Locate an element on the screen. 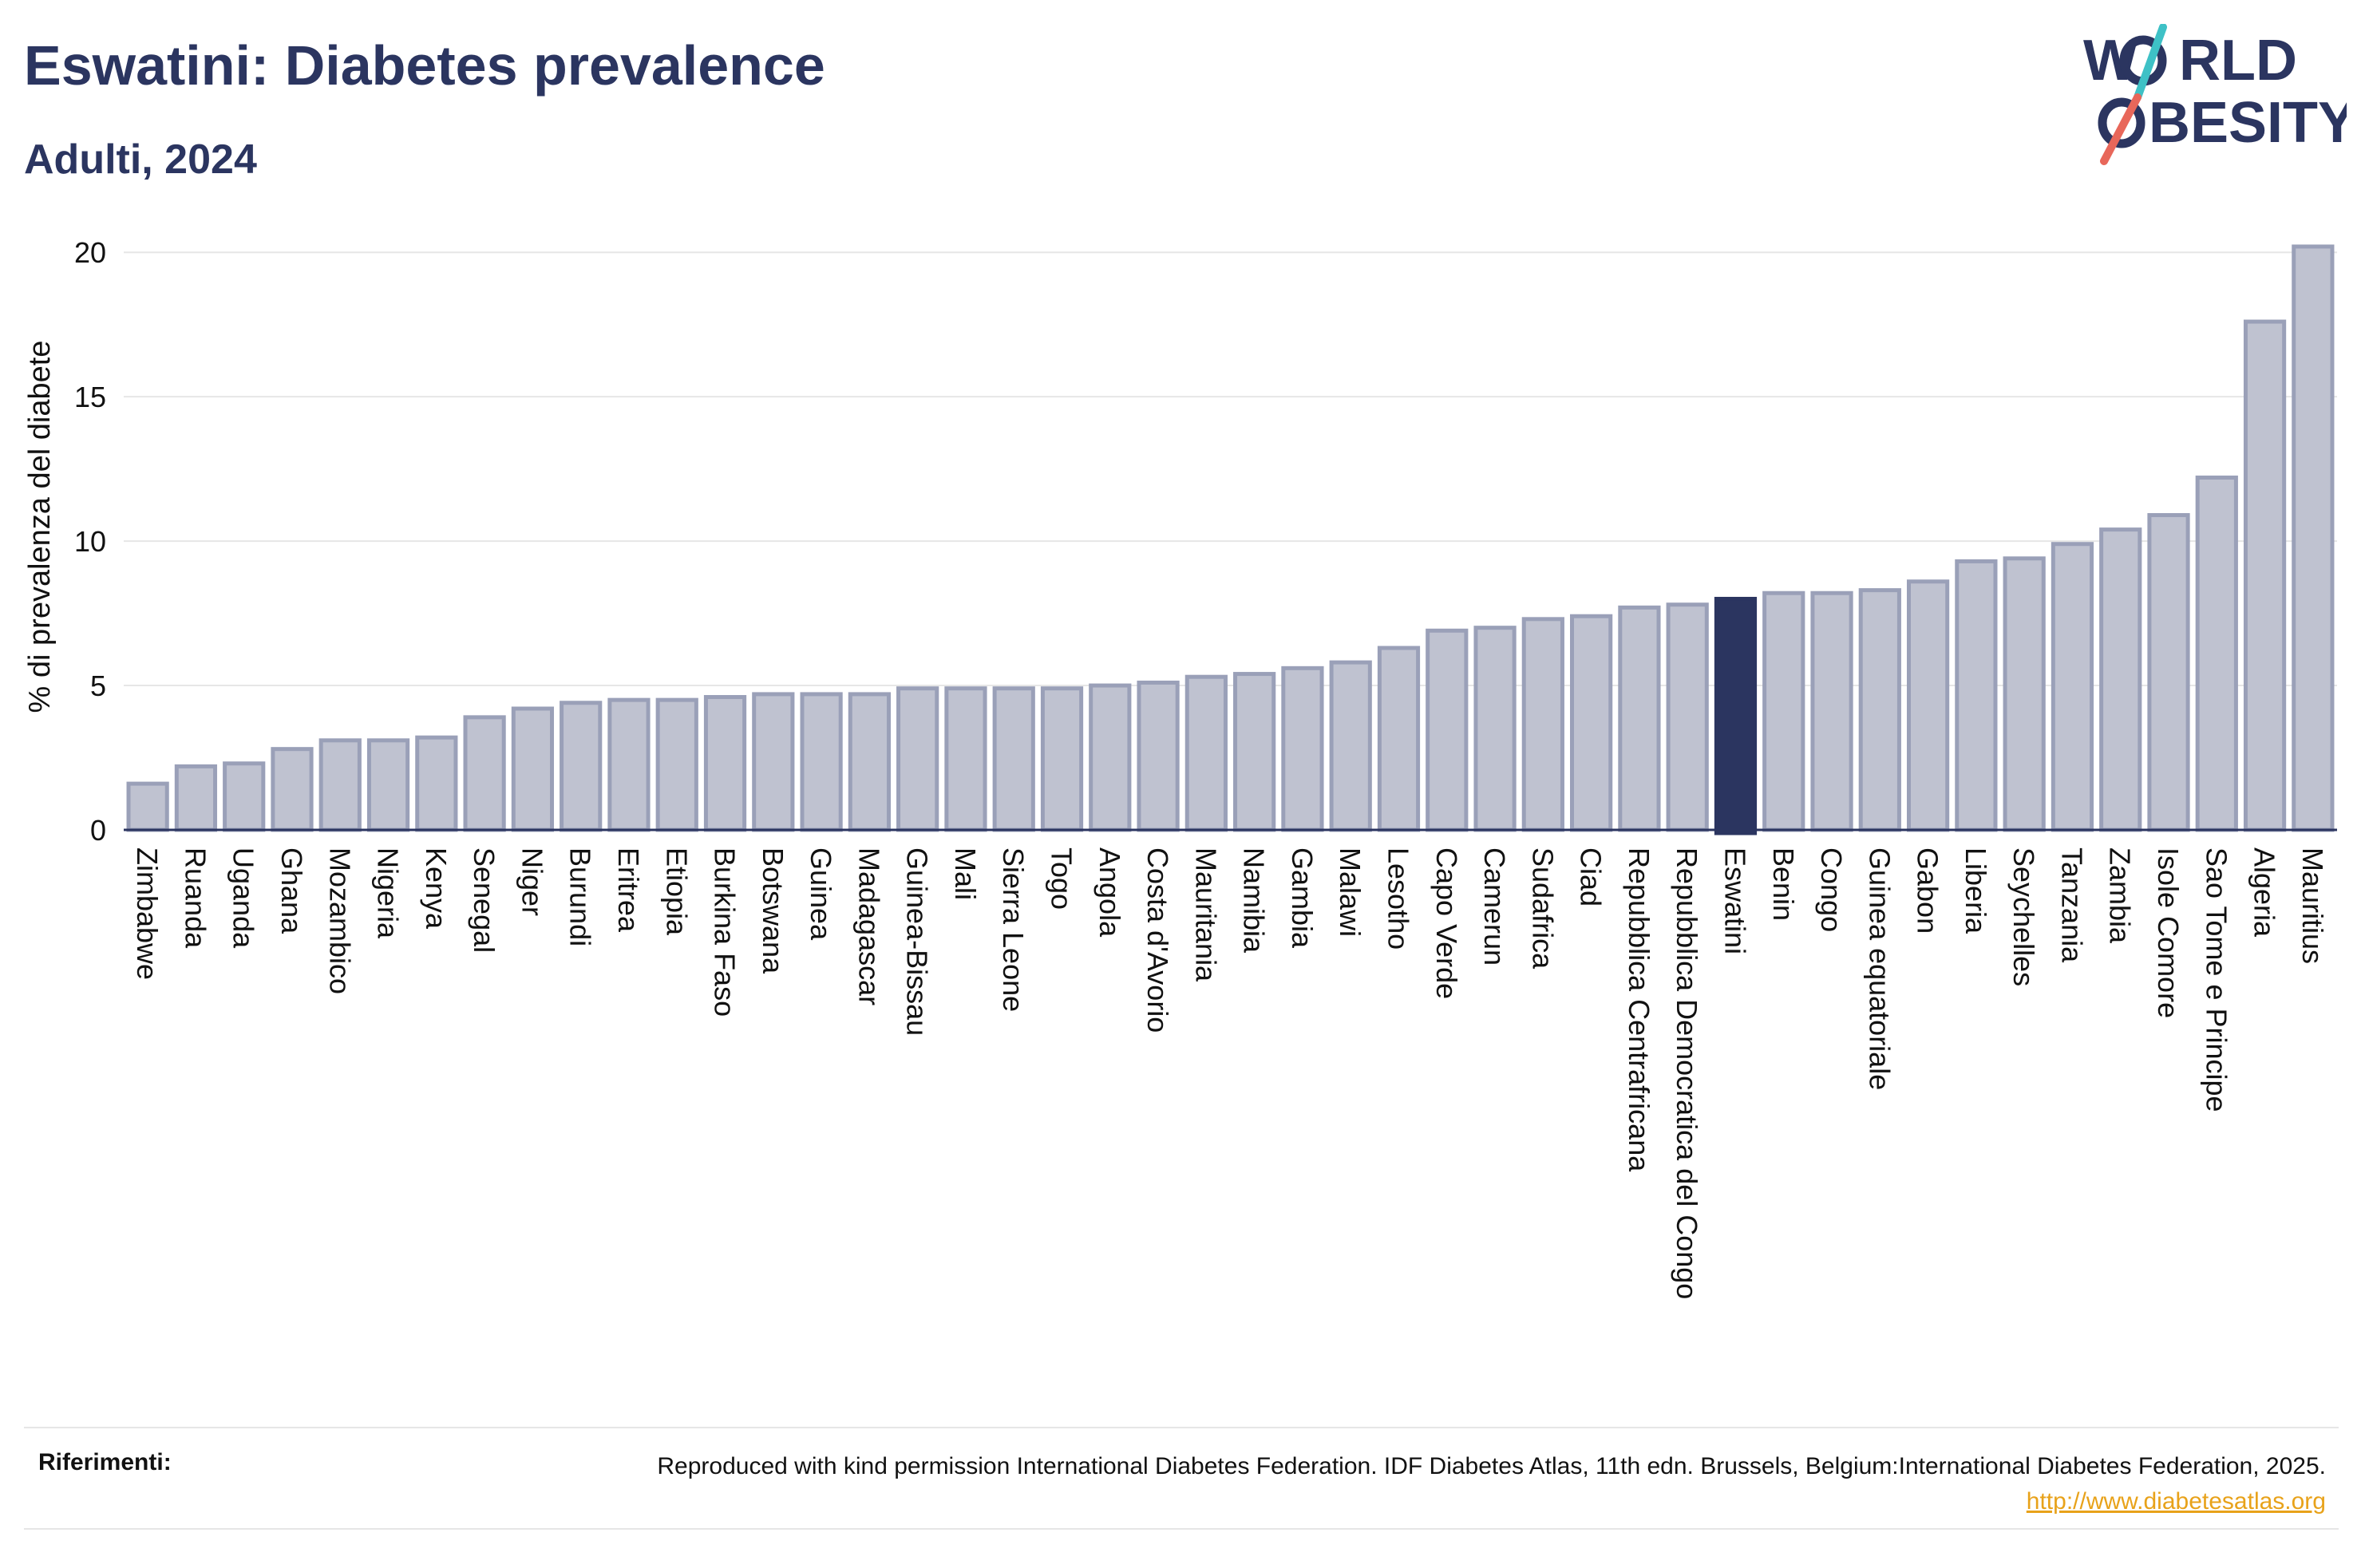 The width and height of the screenshot is (2361, 1568). bar-sao-tome-e-principe is located at coordinates (2216, 653).